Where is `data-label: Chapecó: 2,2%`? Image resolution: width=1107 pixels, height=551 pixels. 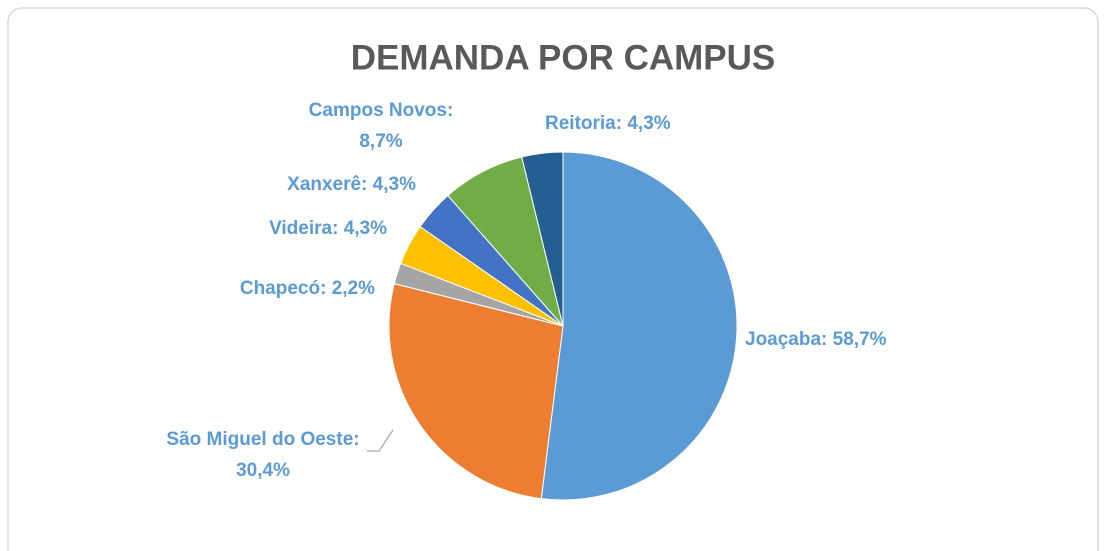 data-label: Chapecó: 2,2% is located at coordinates (307, 288).